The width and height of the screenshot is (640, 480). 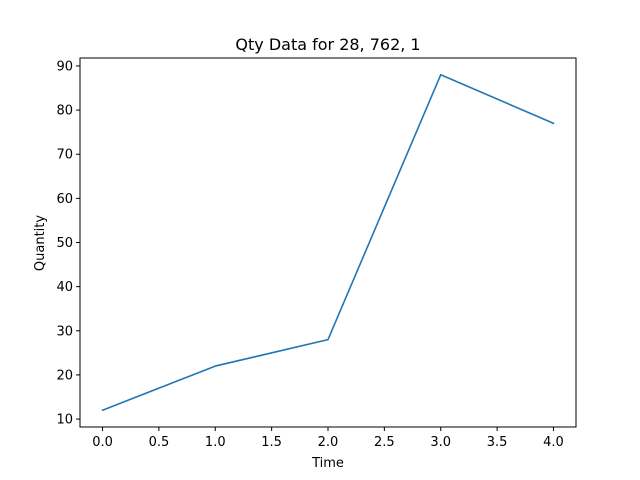 I want to click on x-tick-label: 0.5, so click(x=159, y=442).